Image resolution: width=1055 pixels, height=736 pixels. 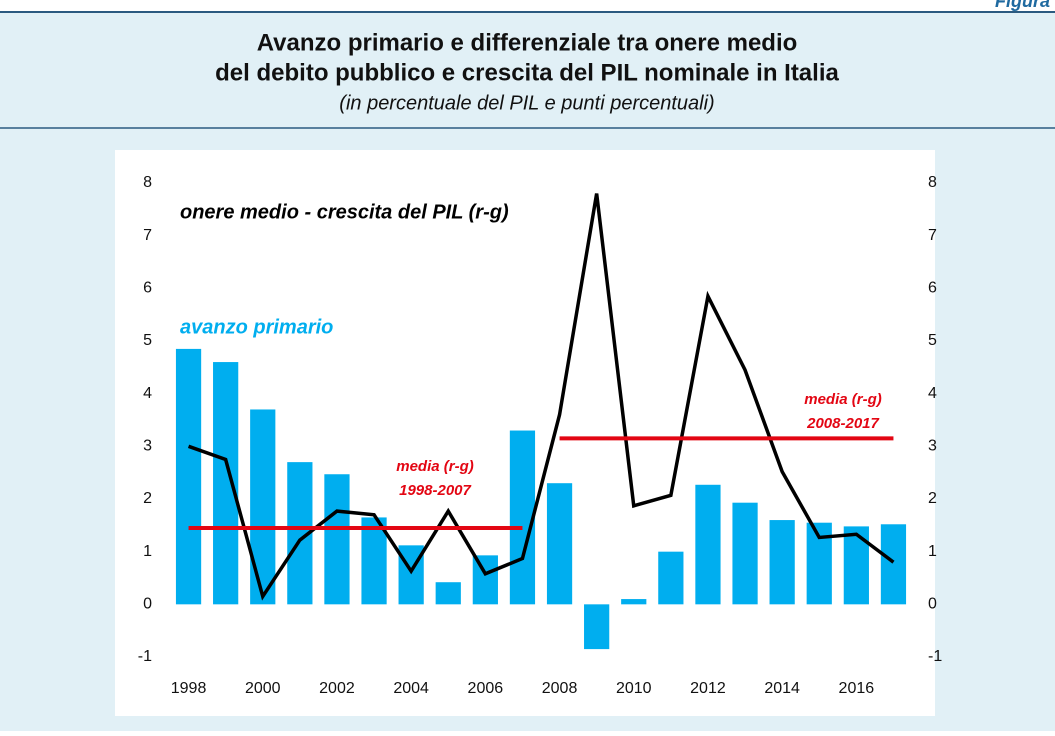 What do you see at coordinates (263, 688) in the screenshot?
I see `x-tick-label: 2000` at bounding box center [263, 688].